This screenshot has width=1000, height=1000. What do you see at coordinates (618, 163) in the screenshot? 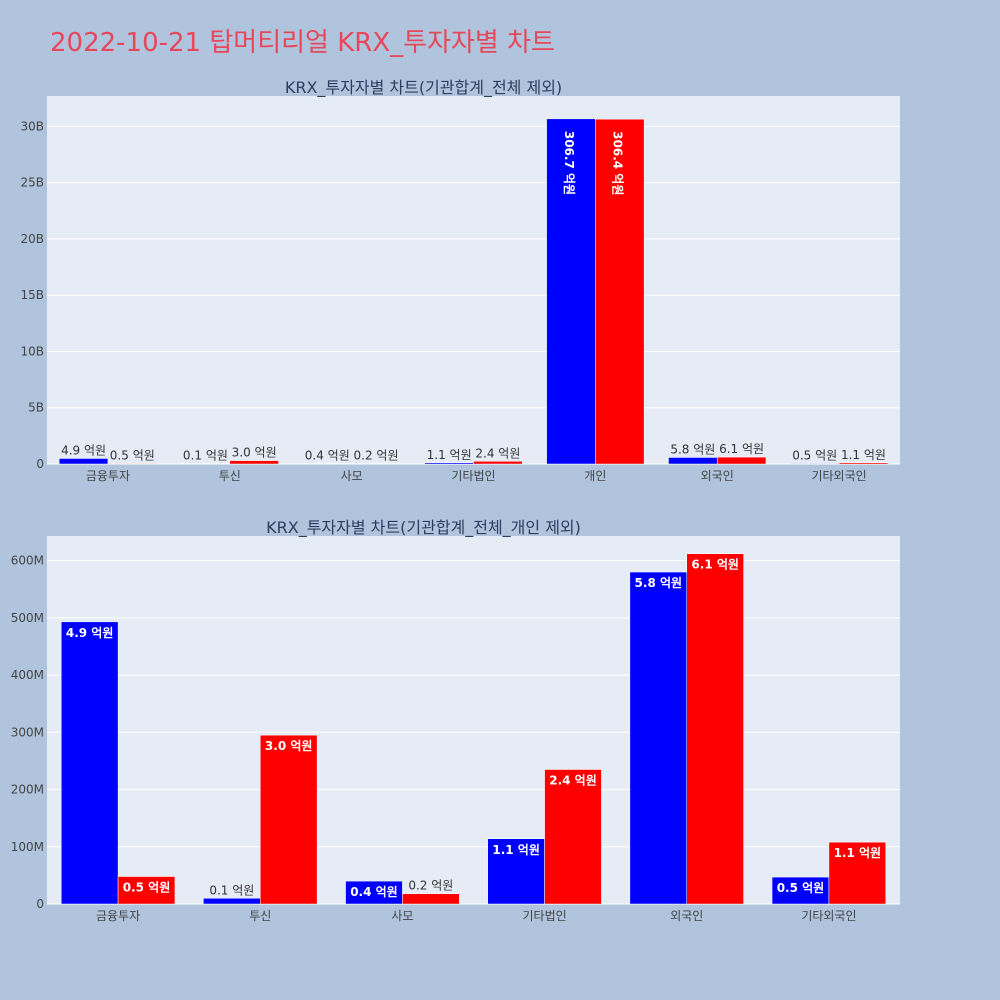
I see `data-label: 306.4 억원` at bounding box center [618, 163].